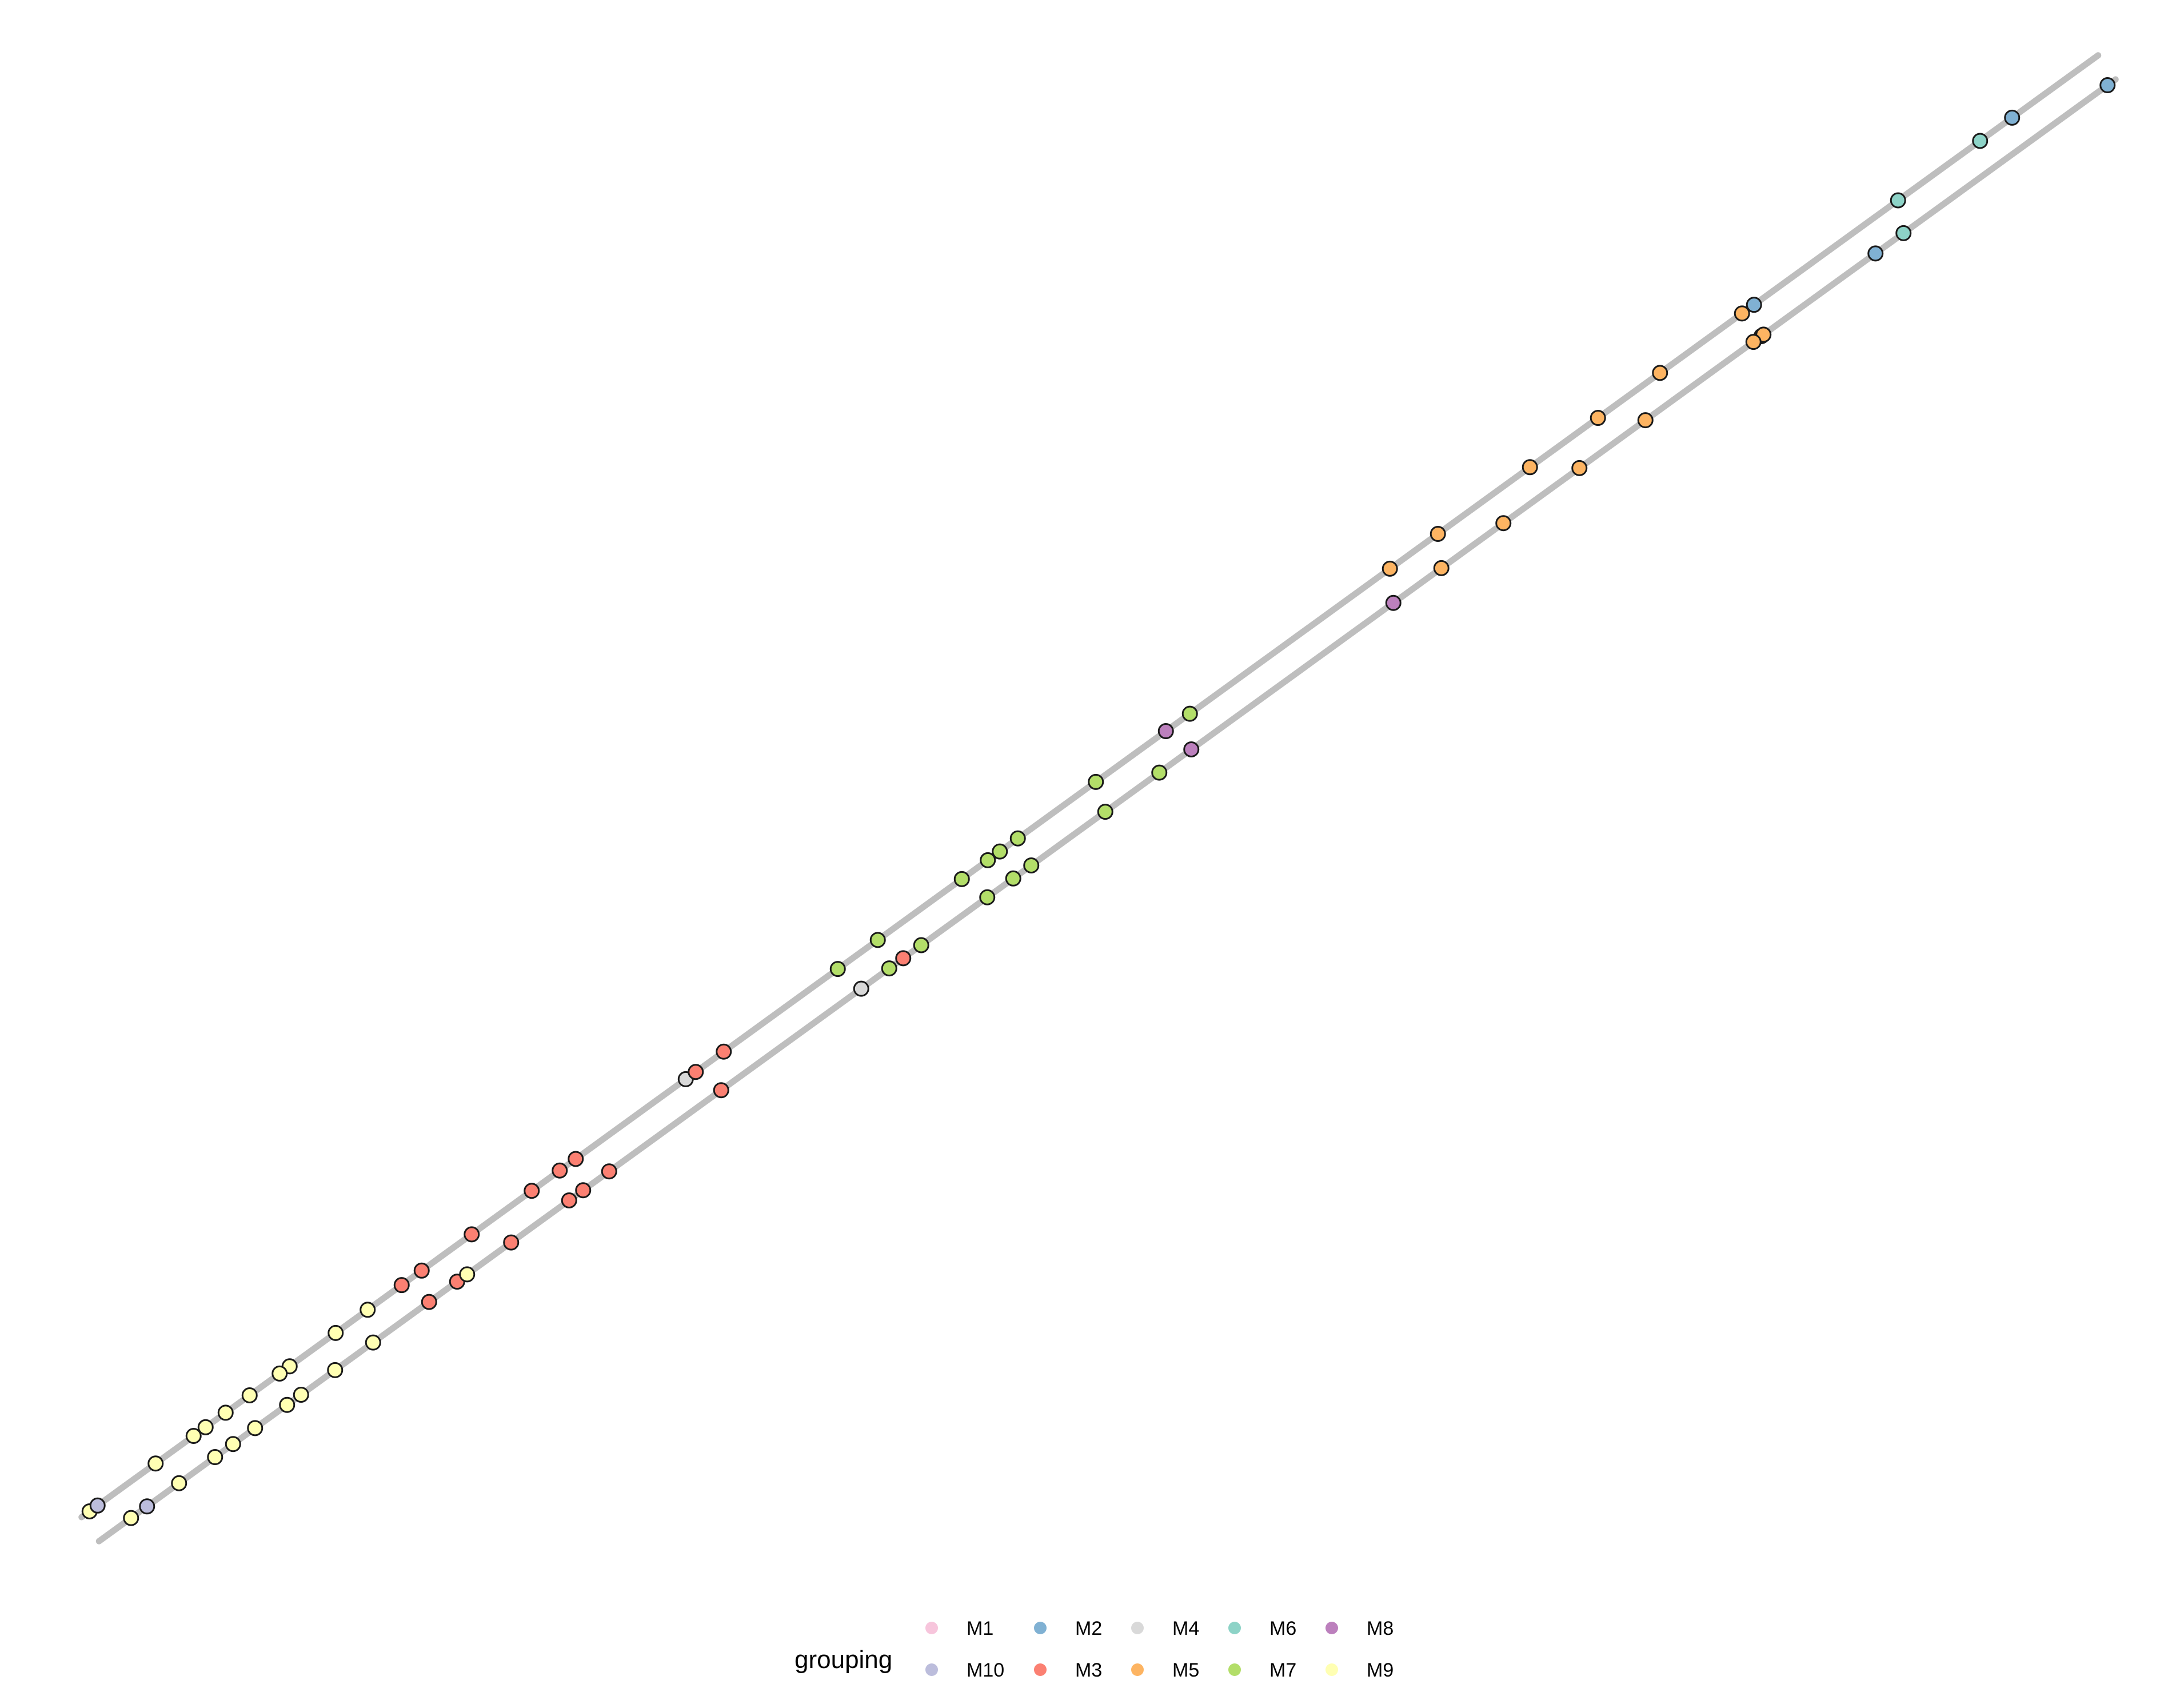 The width and height of the screenshot is (2184, 1688). Describe the element at coordinates (980, 1628) in the screenshot. I see `legend-label-m1: M1` at that location.